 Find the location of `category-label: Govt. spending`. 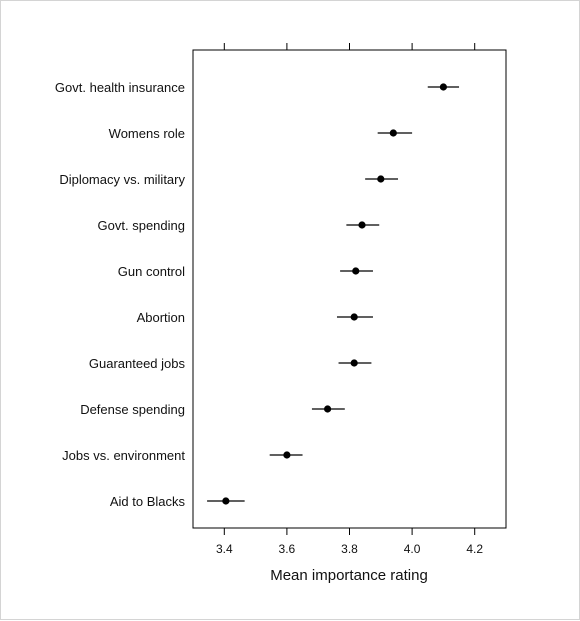

category-label: Govt. spending is located at coordinates (141, 225).